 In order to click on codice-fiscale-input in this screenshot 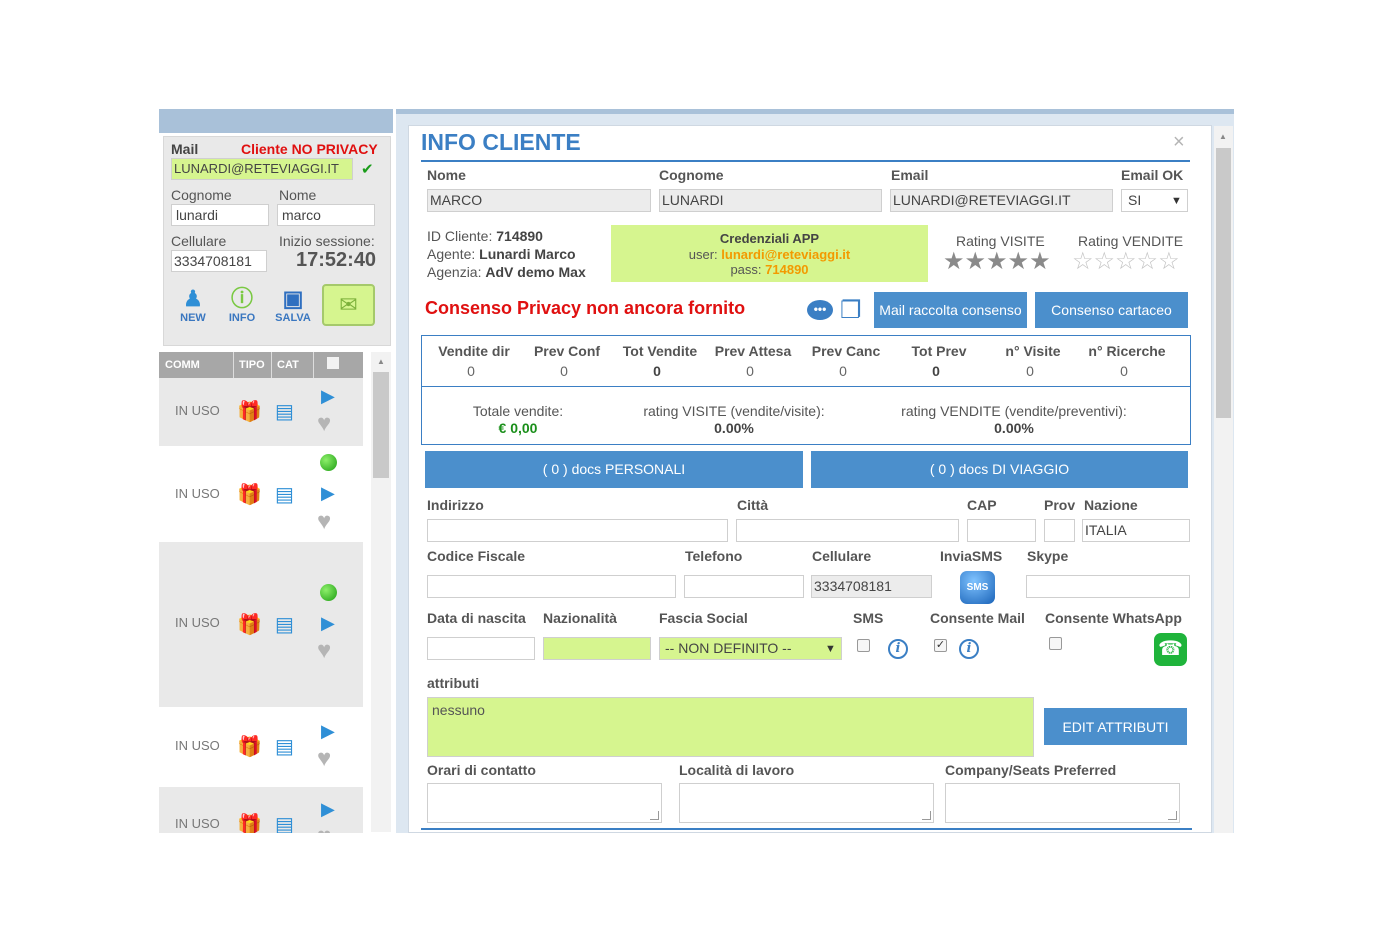, I will do `click(551, 586)`.